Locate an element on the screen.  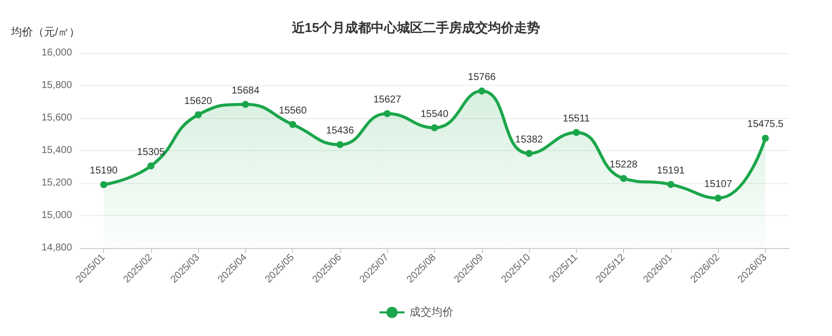
data-label: 15511 is located at coordinates (576, 118).